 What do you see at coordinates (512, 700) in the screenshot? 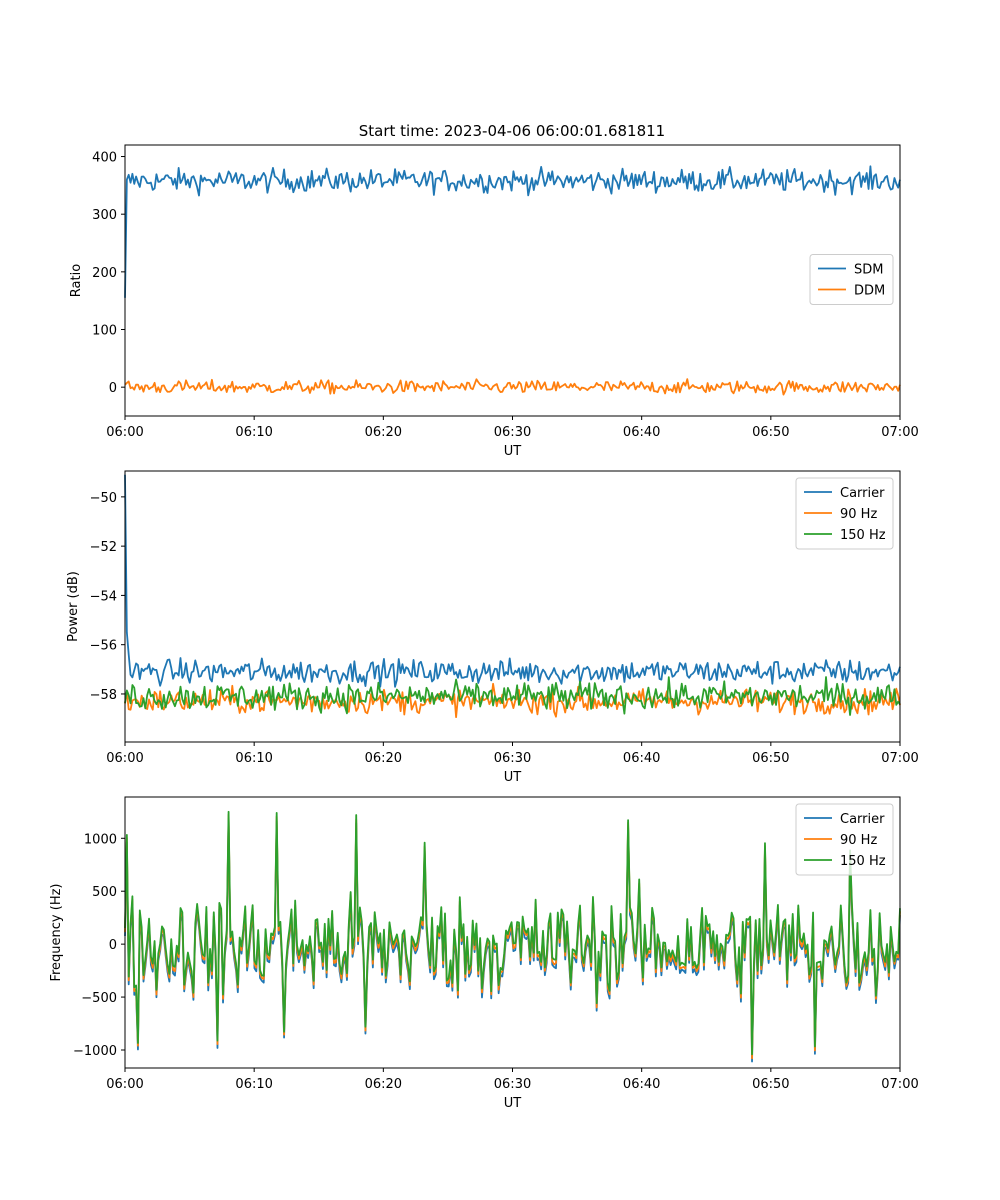
I see `series-line-90-hz` at bounding box center [512, 700].